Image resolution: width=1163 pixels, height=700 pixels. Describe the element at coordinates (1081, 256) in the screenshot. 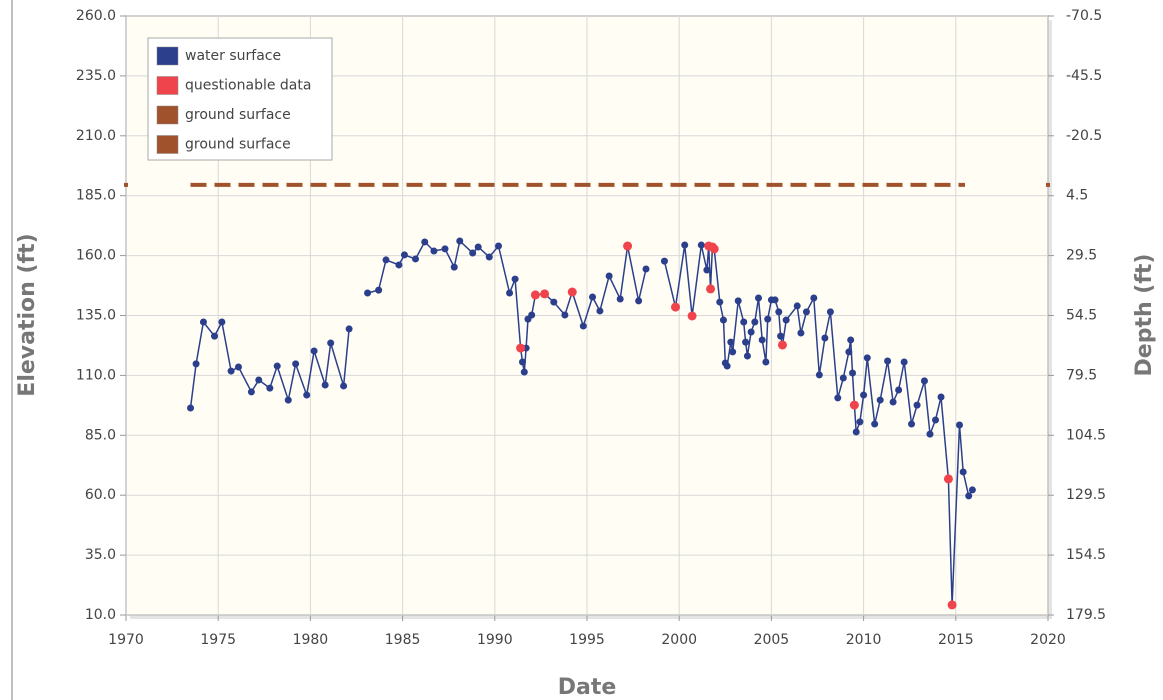

I see `y2-tick-label: 29.5` at that location.